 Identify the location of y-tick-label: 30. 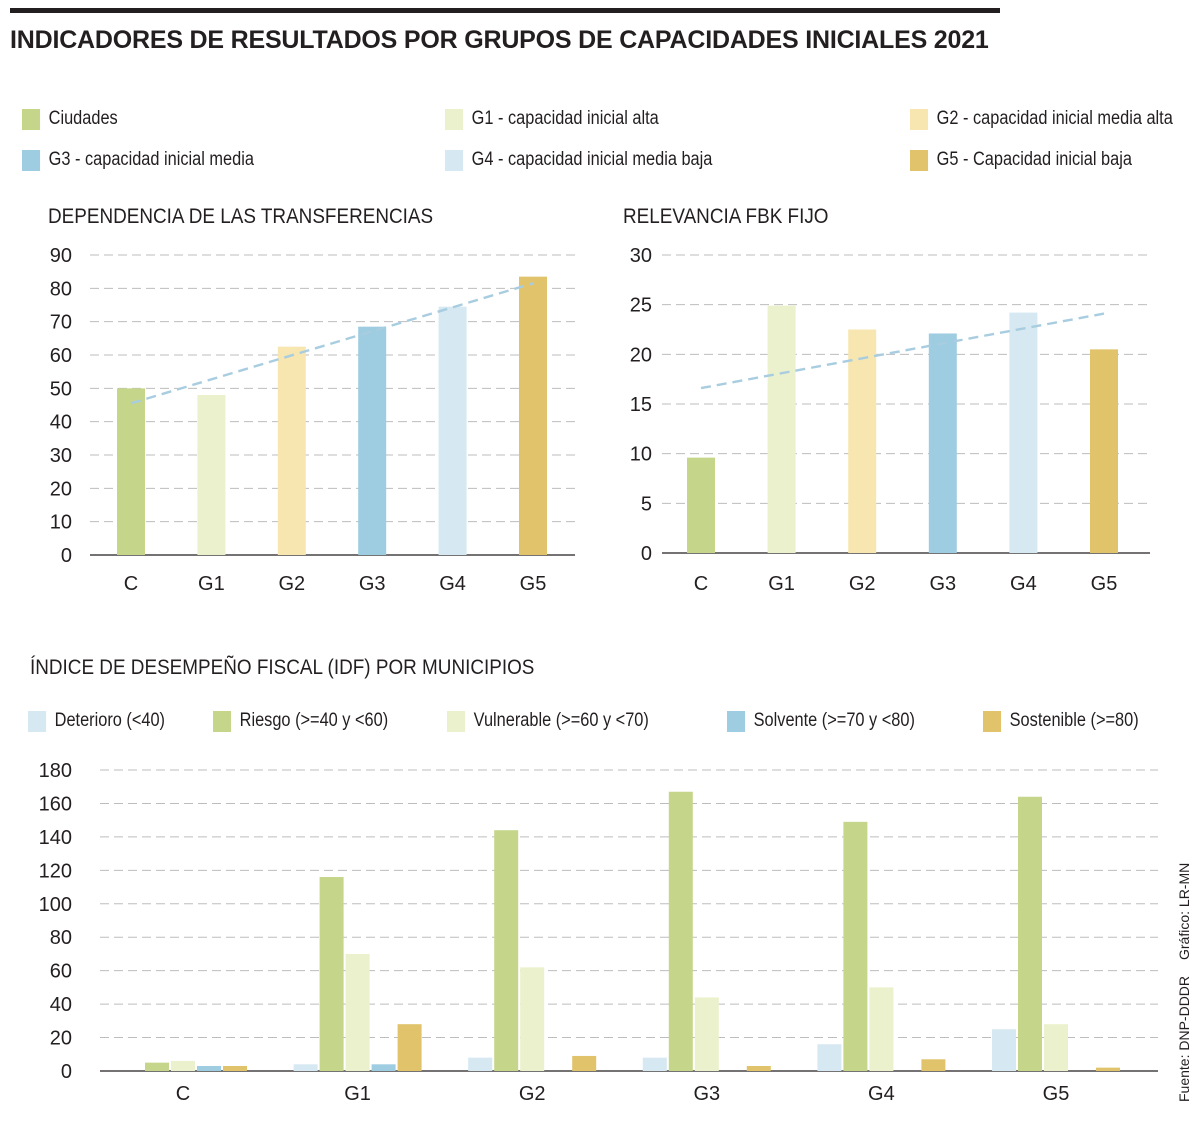
(61, 456).